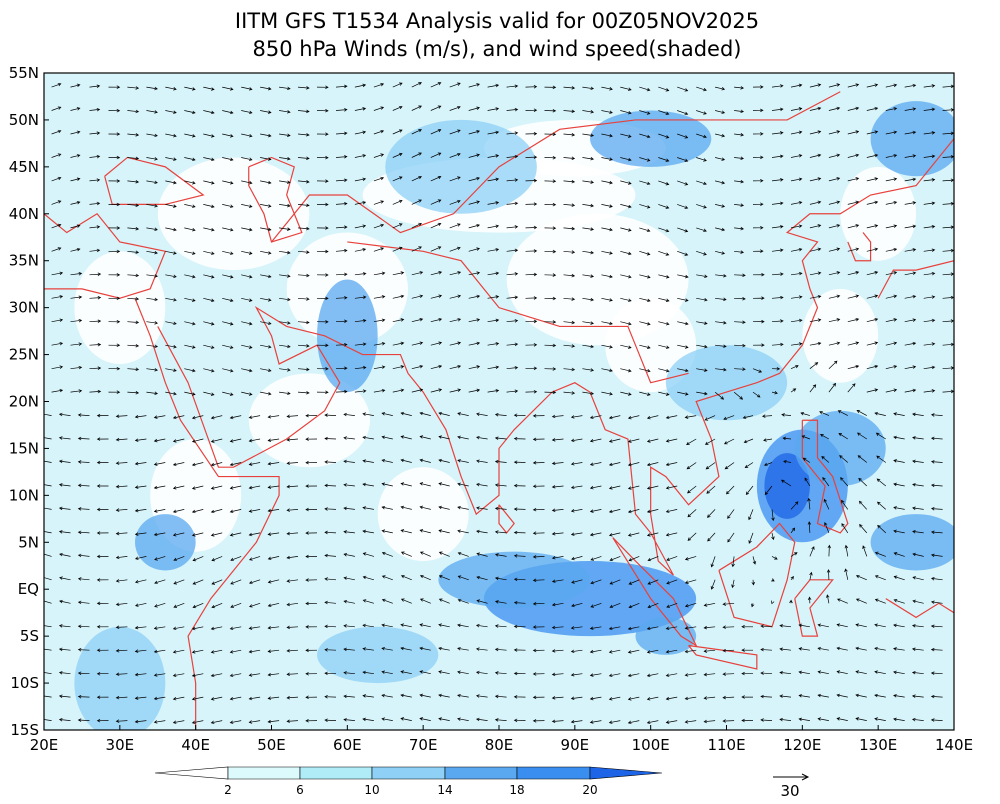 This screenshot has height=804, width=1000. I want to click on latitude-label: EQ, so click(28, 589).